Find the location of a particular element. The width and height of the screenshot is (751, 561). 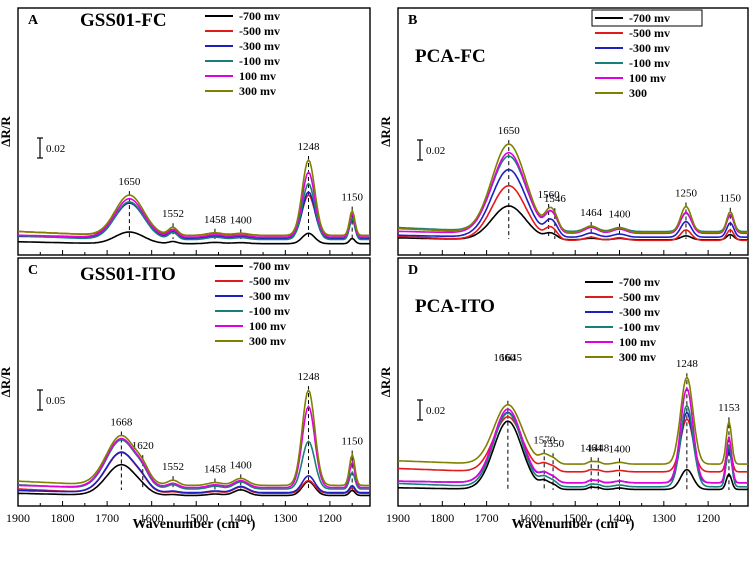

peak-label: 1570 is located at coordinates (544, 440).